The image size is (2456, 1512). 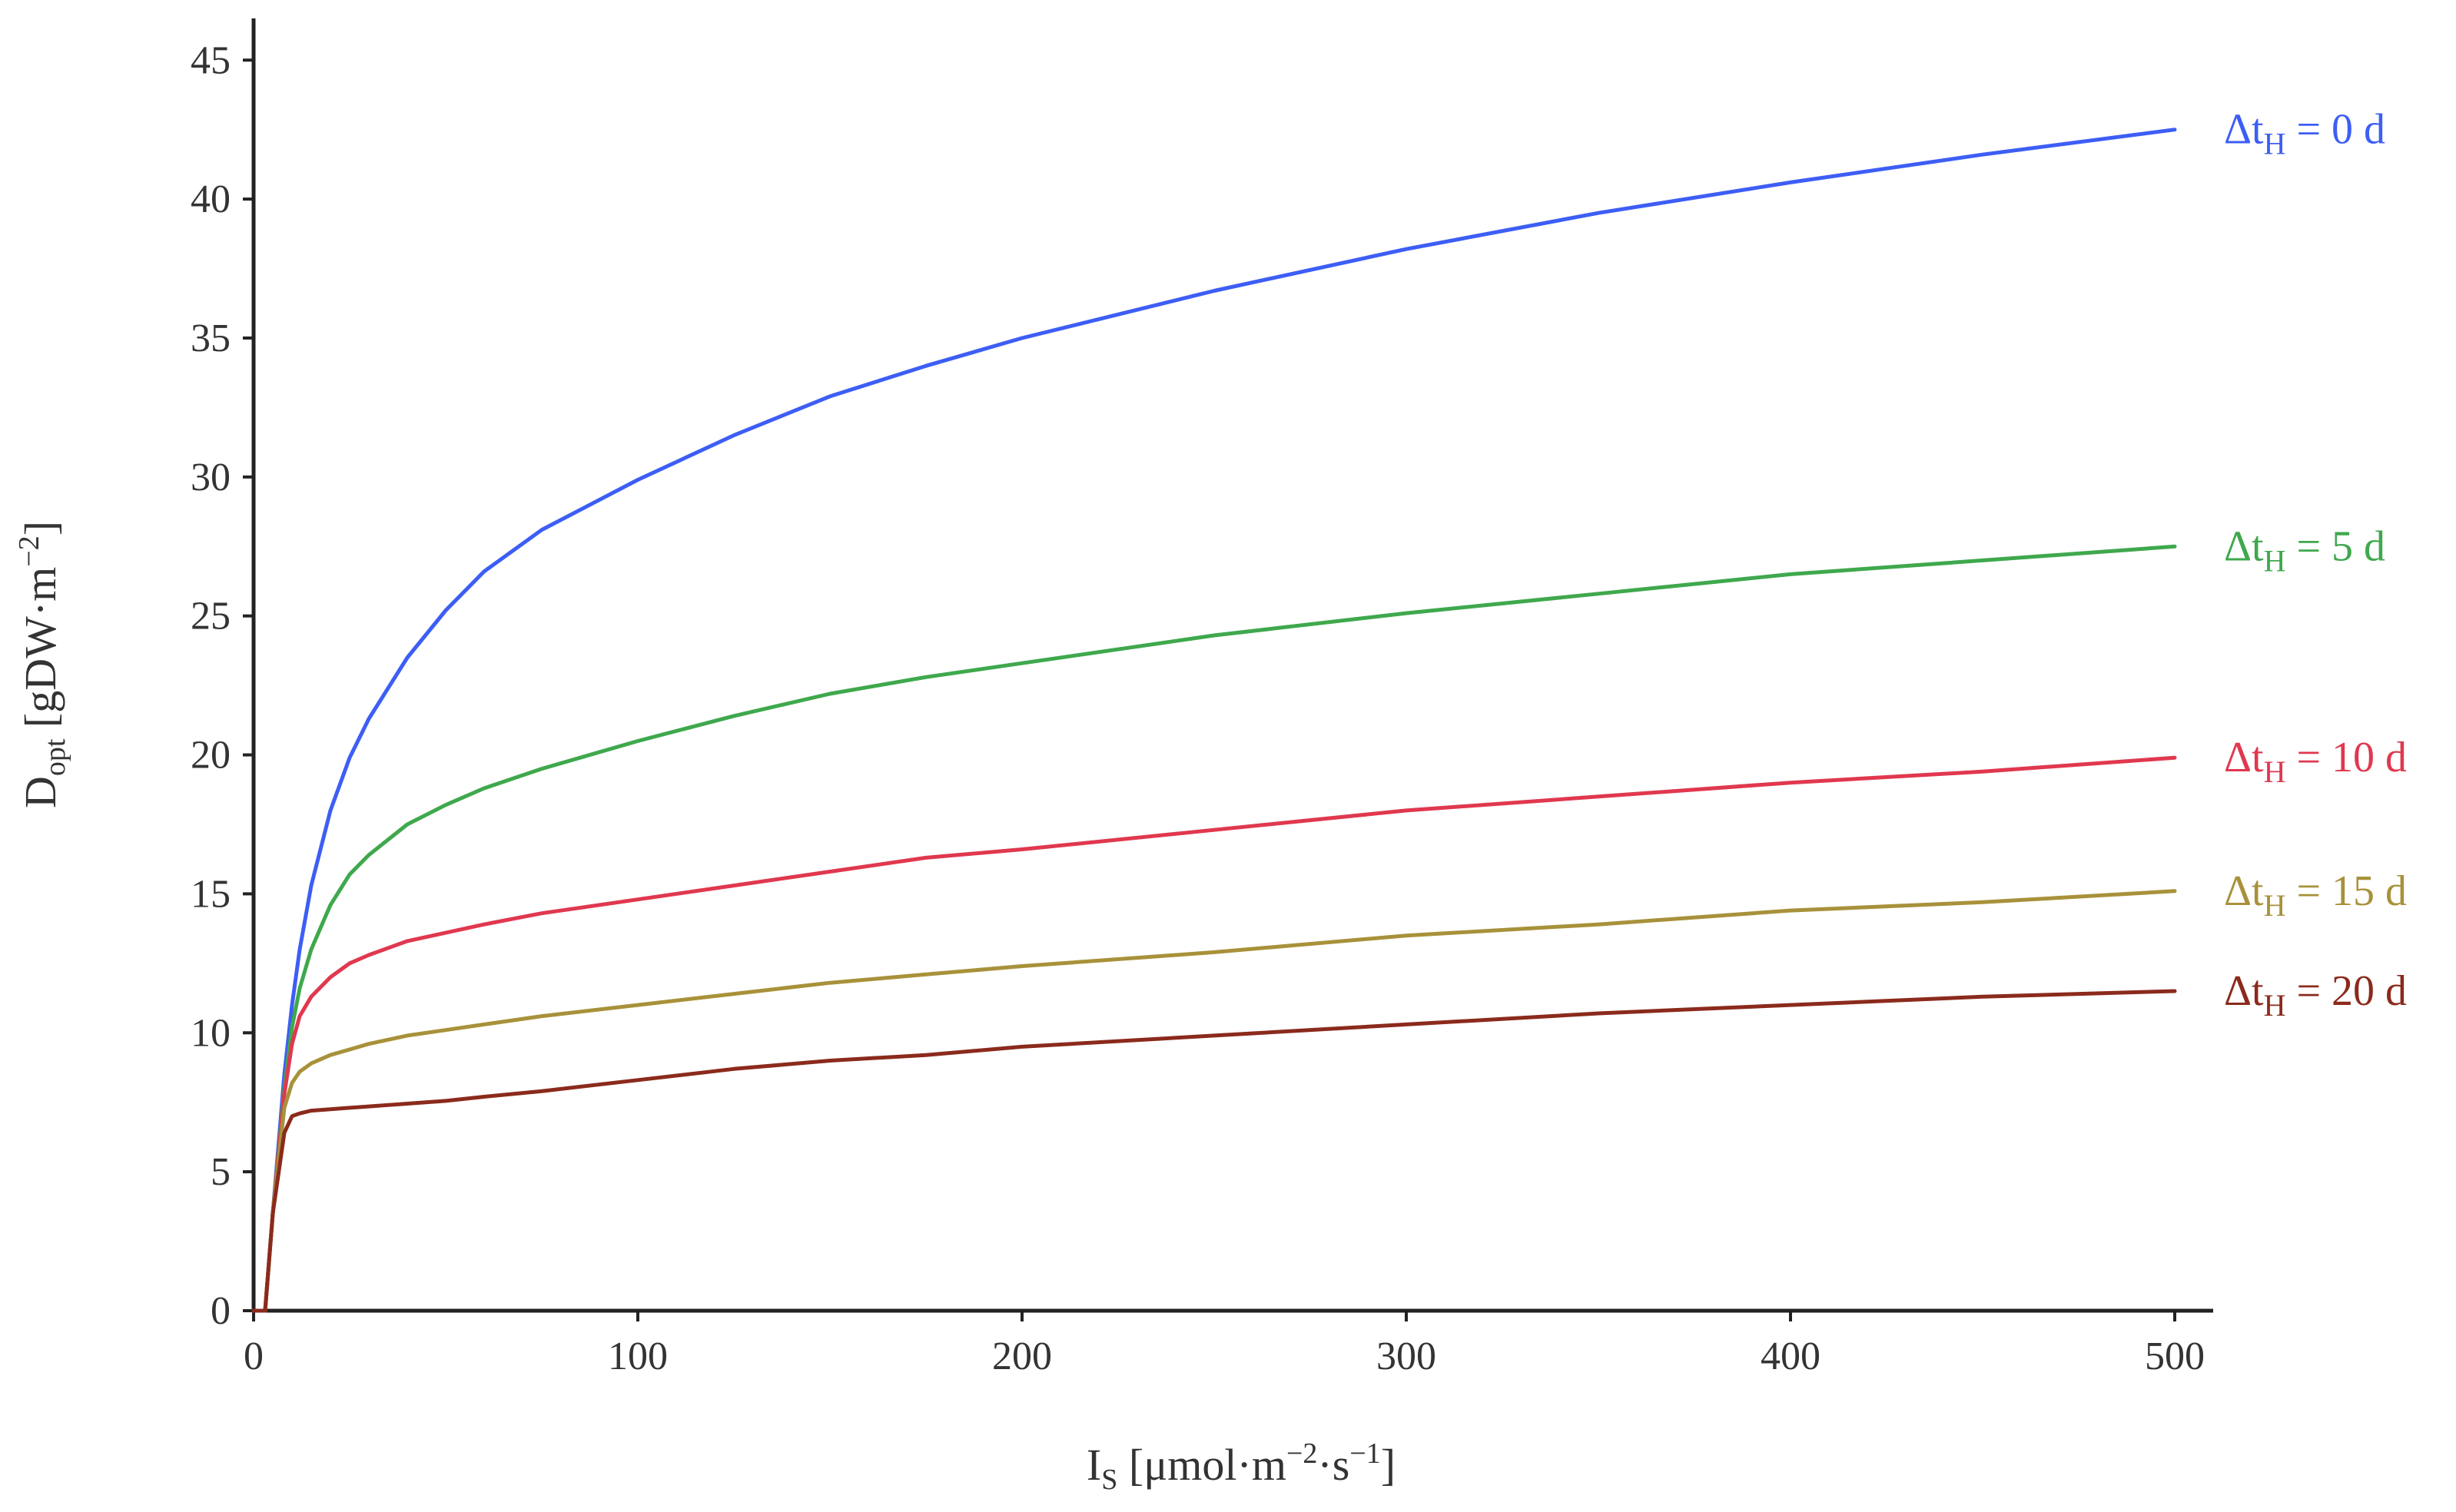 I want to click on series-label-0: ΔtH = 0 d, so click(x=2304, y=133).